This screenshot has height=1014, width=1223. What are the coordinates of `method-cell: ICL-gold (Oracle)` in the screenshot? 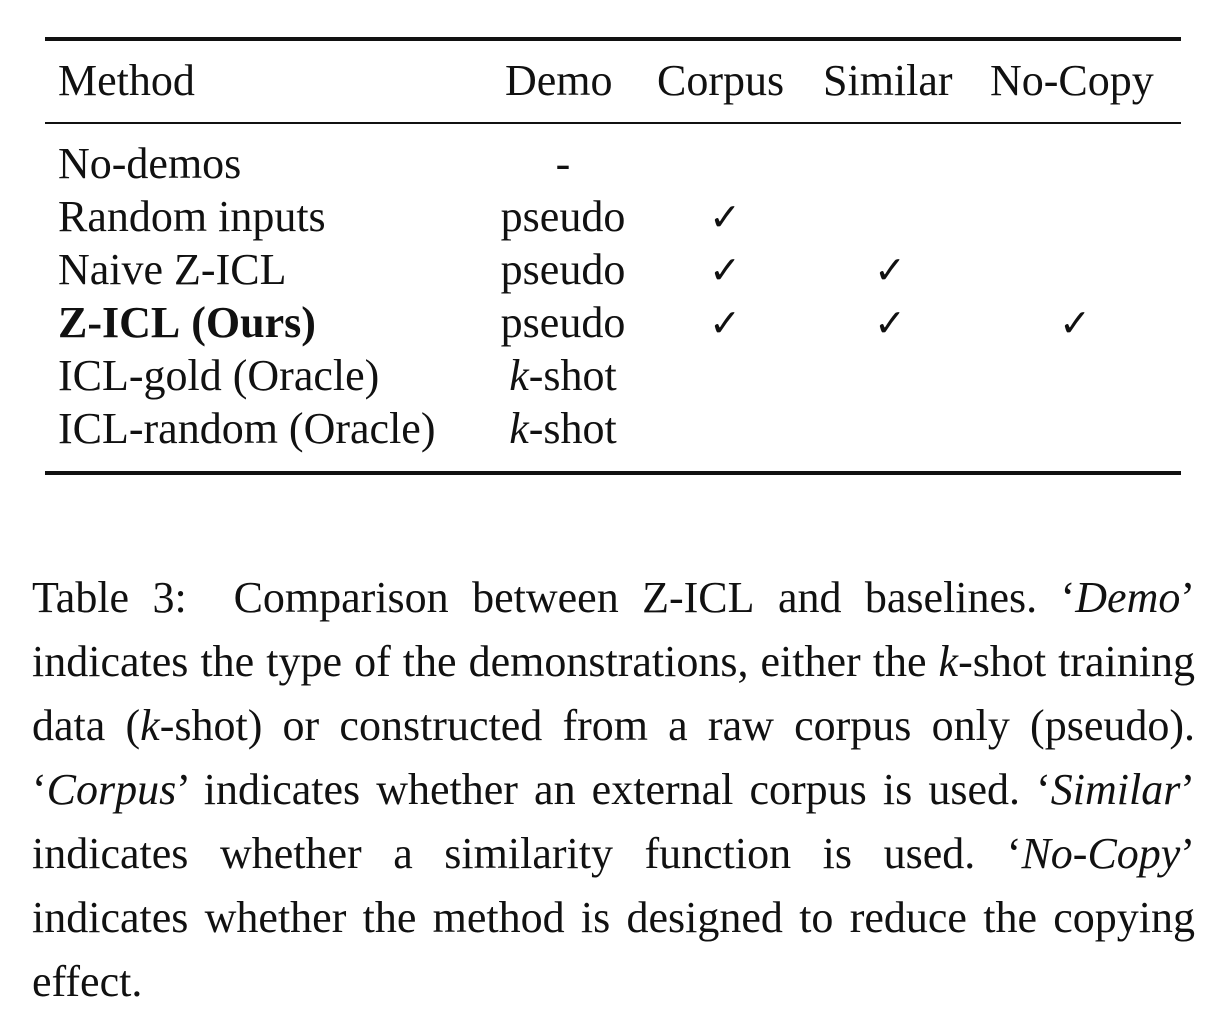 It's located at (219, 375).